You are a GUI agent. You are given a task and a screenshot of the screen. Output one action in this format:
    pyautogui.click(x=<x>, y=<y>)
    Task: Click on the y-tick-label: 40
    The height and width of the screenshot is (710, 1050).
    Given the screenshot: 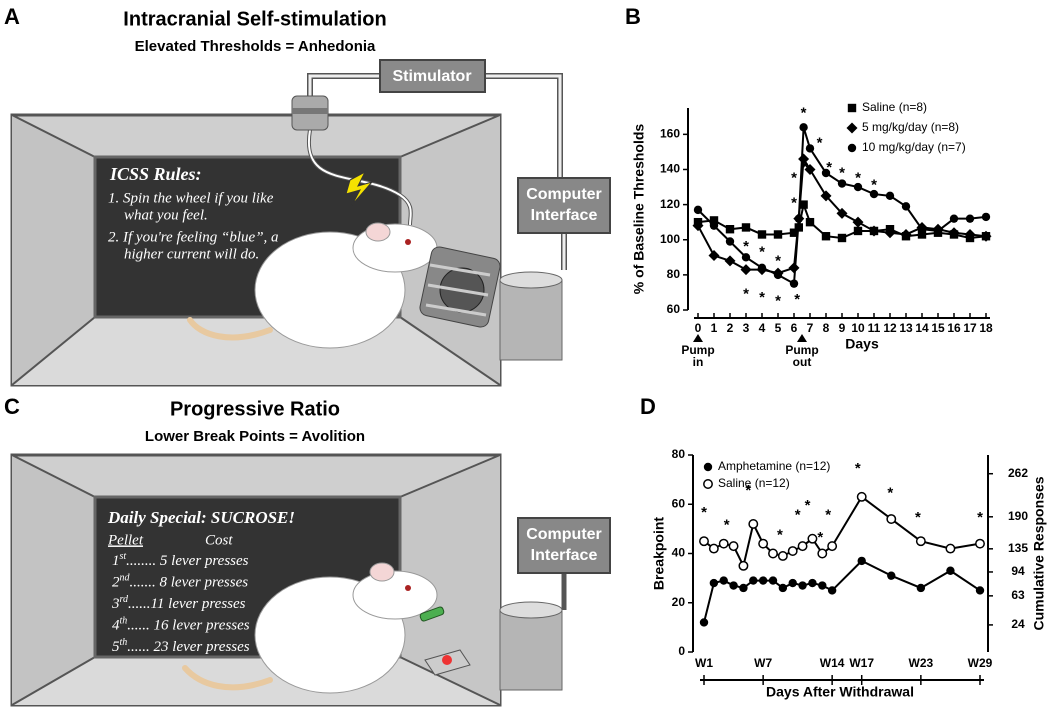 What is the action you would take?
    pyautogui.click(x=679, y=553)
    